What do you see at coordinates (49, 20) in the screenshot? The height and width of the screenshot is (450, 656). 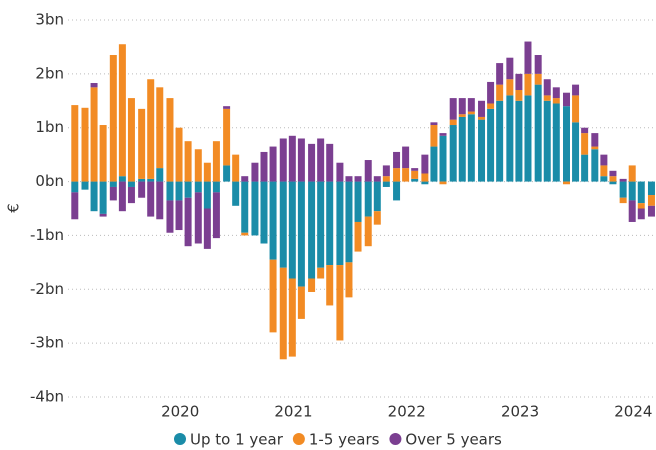 I see `y-tick-label: 3bn` at bounding box center [49, 20].